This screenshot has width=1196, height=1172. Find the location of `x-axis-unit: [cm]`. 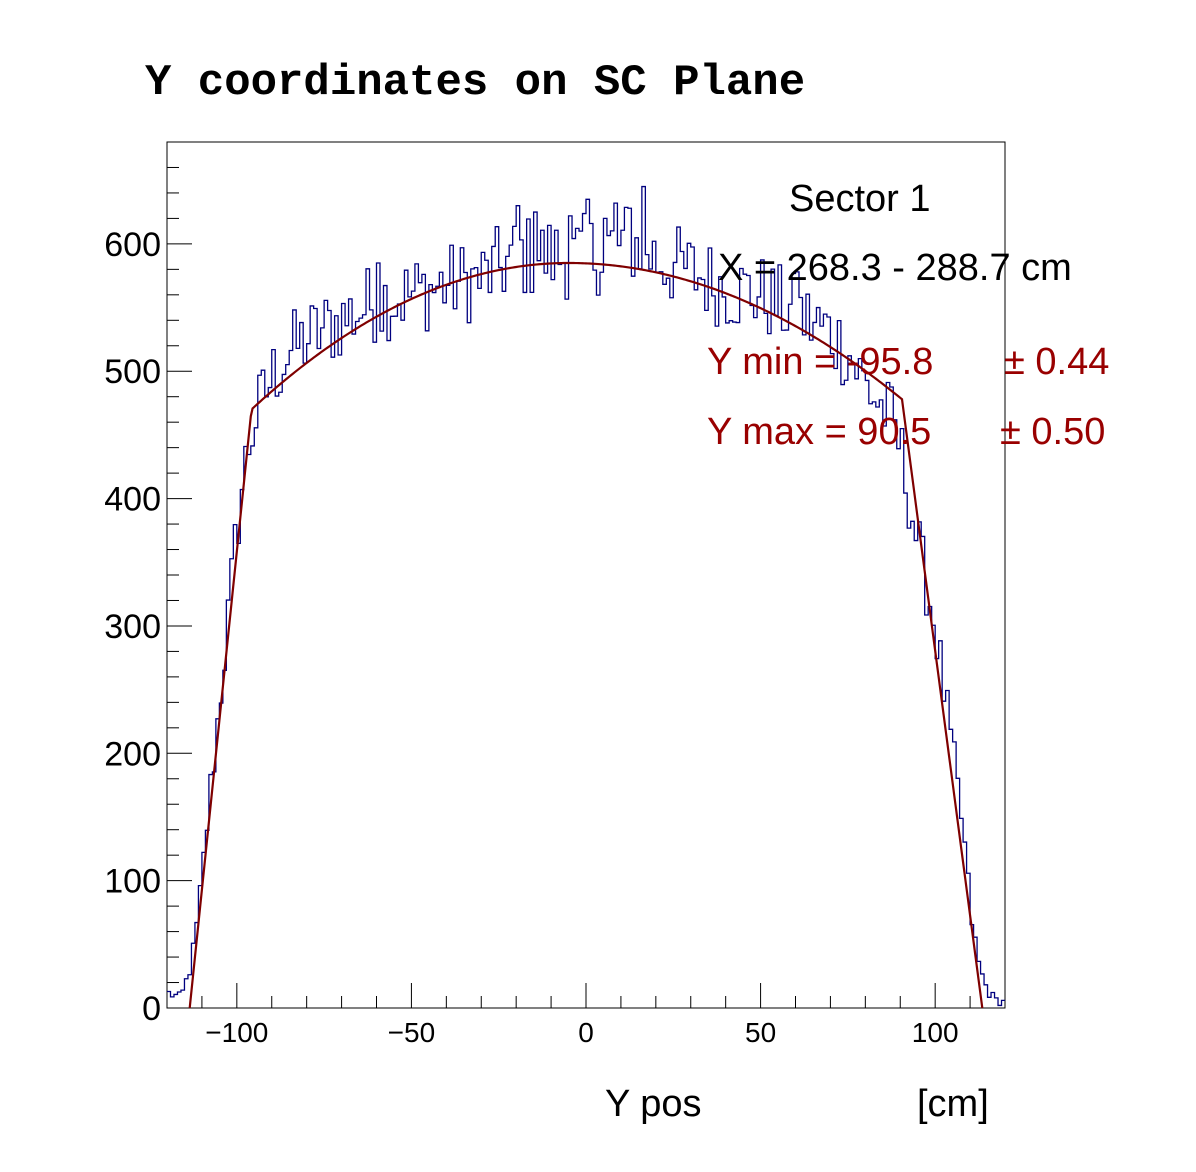

x-axis-unit: [cm] is located at coordinates (953, 1104).